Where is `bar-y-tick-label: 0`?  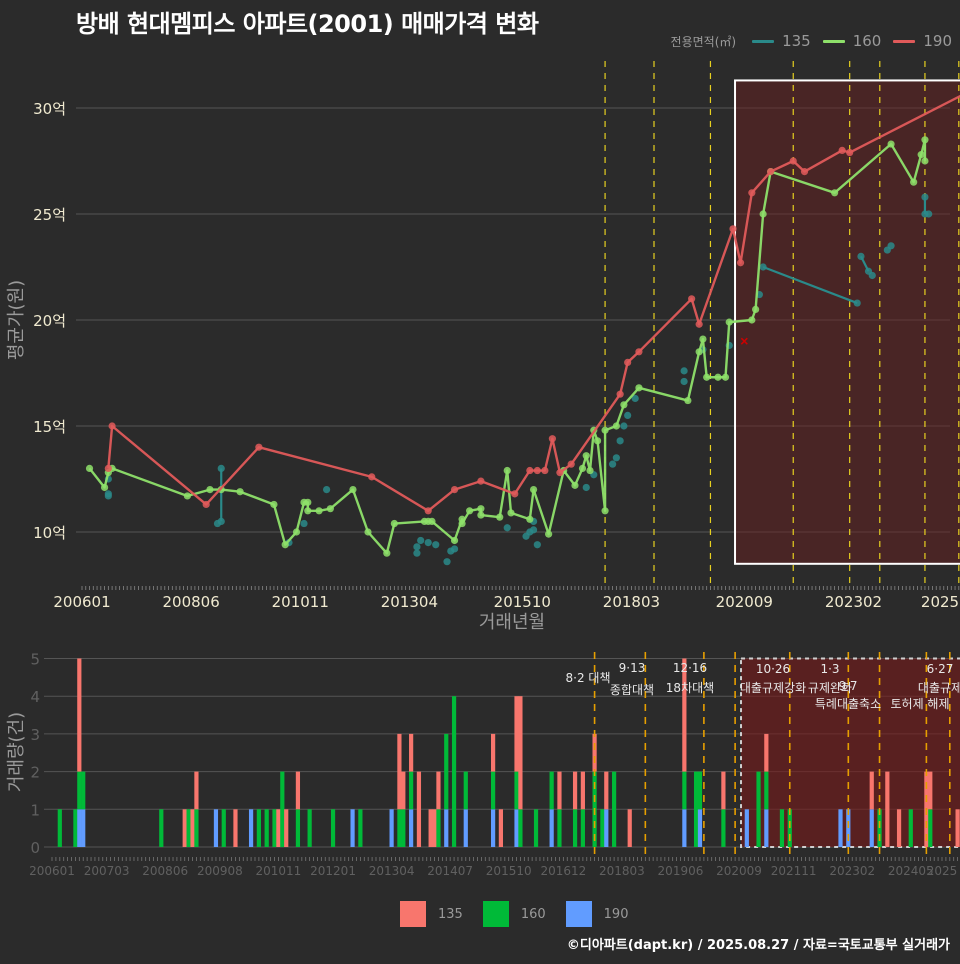 bar-y-tick-label: 0 is located at coordinates (35, 848).